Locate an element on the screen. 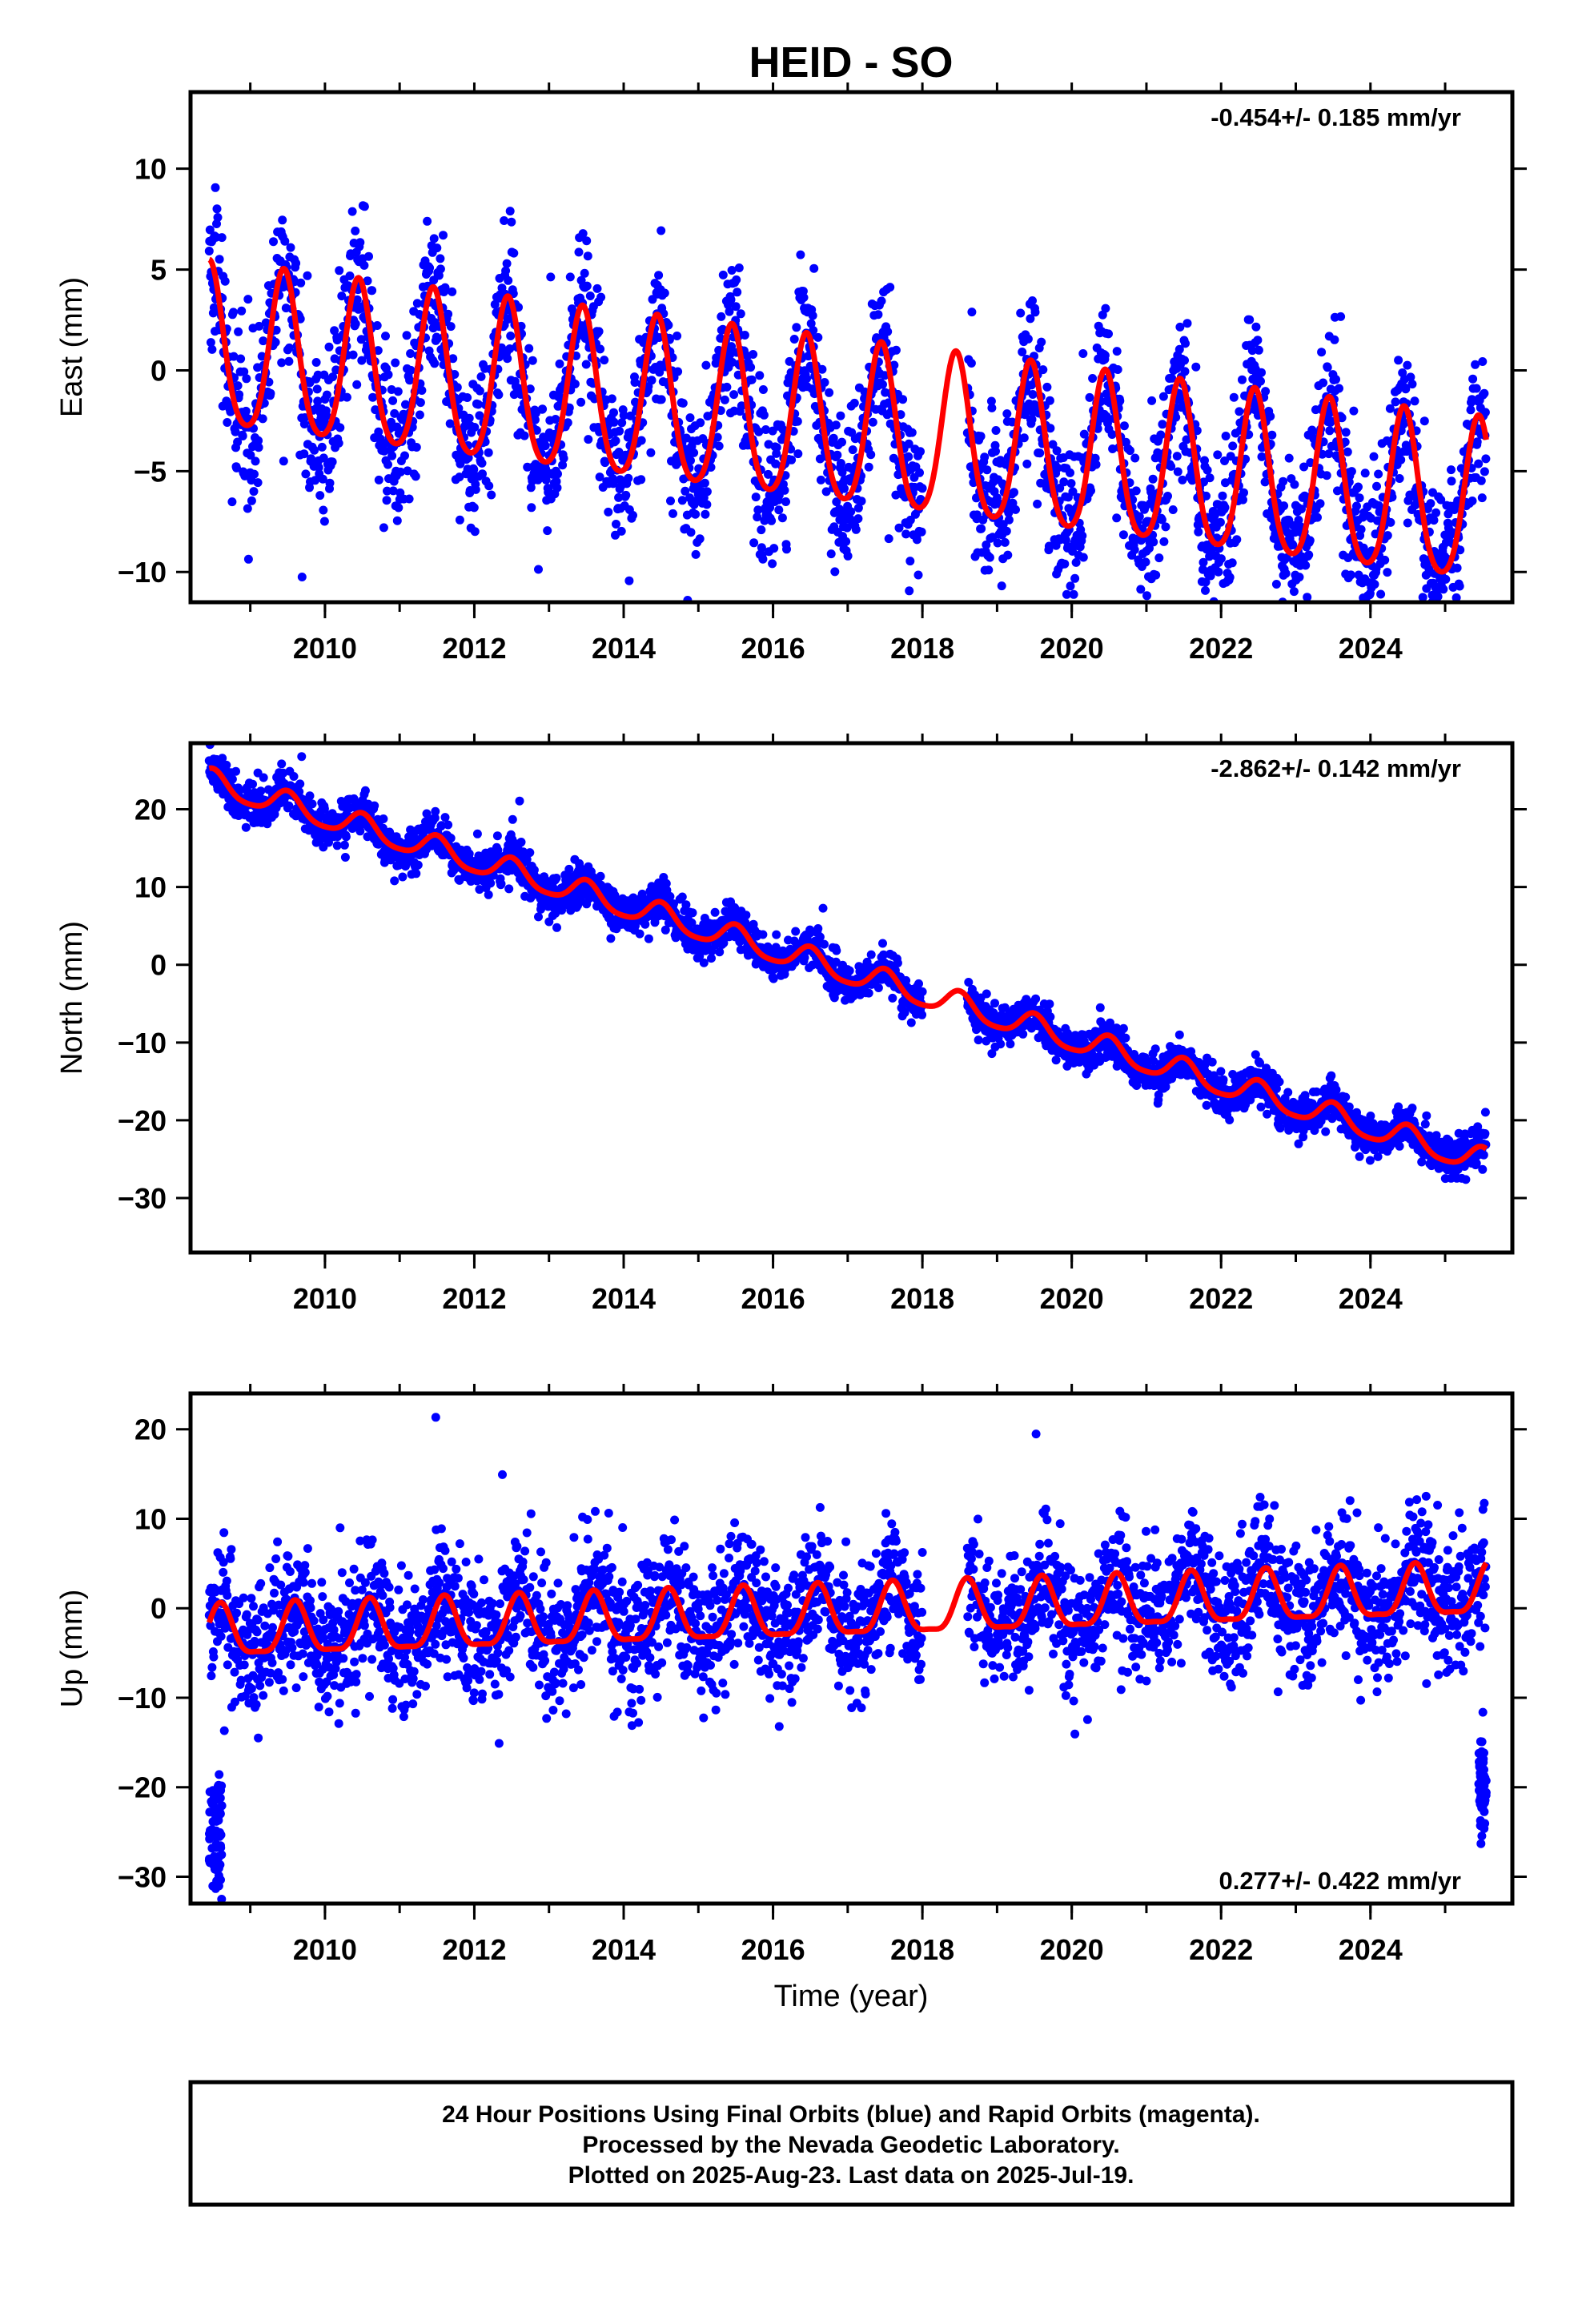 This screenshot has height=2324, width=1582. y-tick-label: 5 is located at coordinates (159, 270).